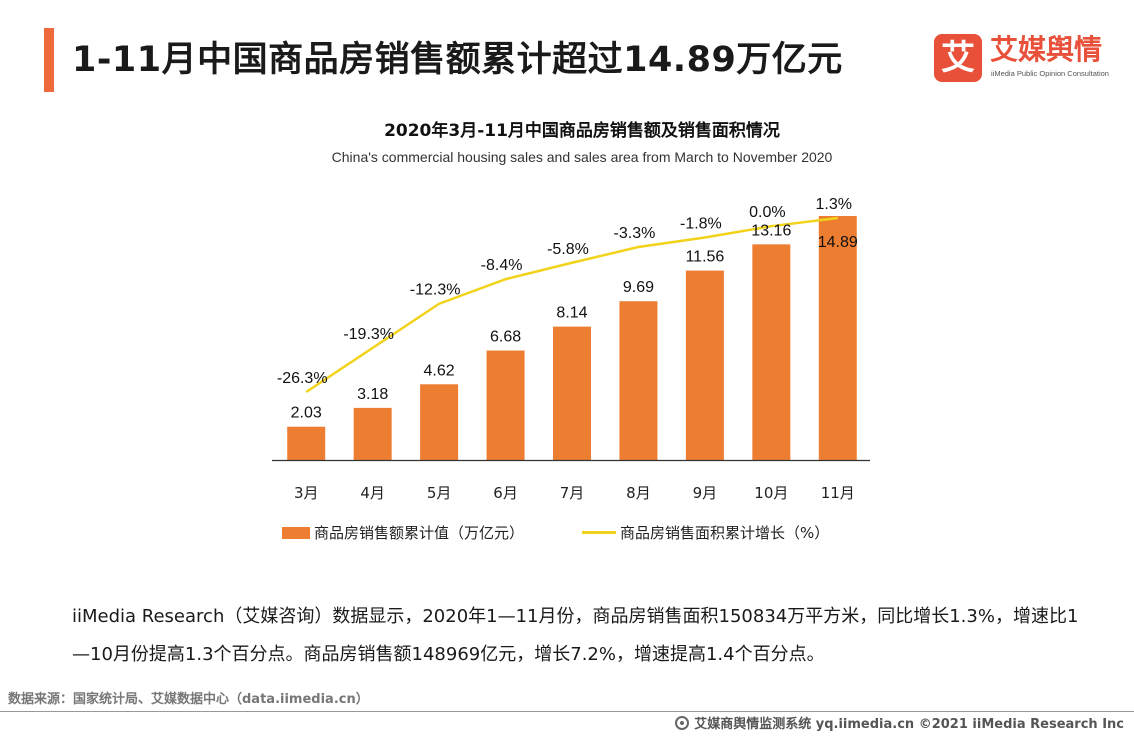 The height and width of the screenshot is (737, 1134). I want to click on bar-value-label-7: 13.16, so click(771, 230).